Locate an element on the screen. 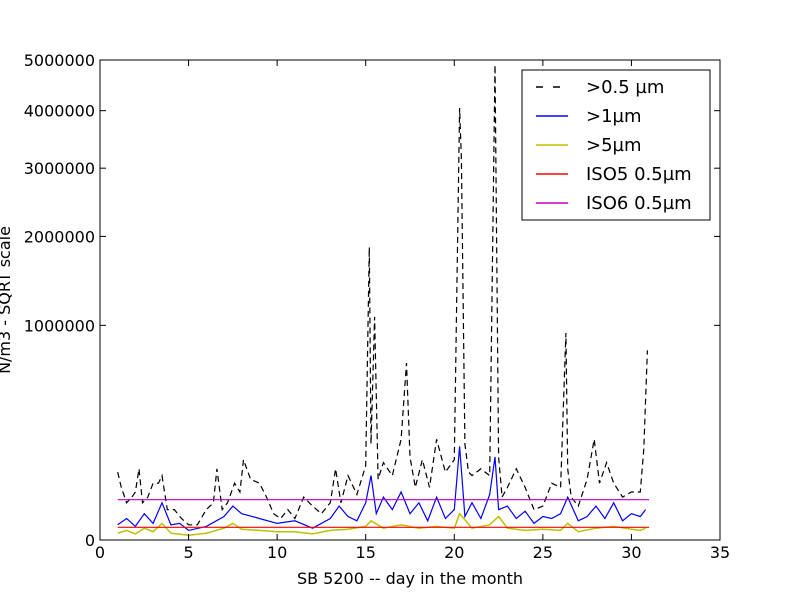 Image resolution: width=800 pixels, height=600 pixels. x-tick-label: 0 is located at coordinates (100, 552).